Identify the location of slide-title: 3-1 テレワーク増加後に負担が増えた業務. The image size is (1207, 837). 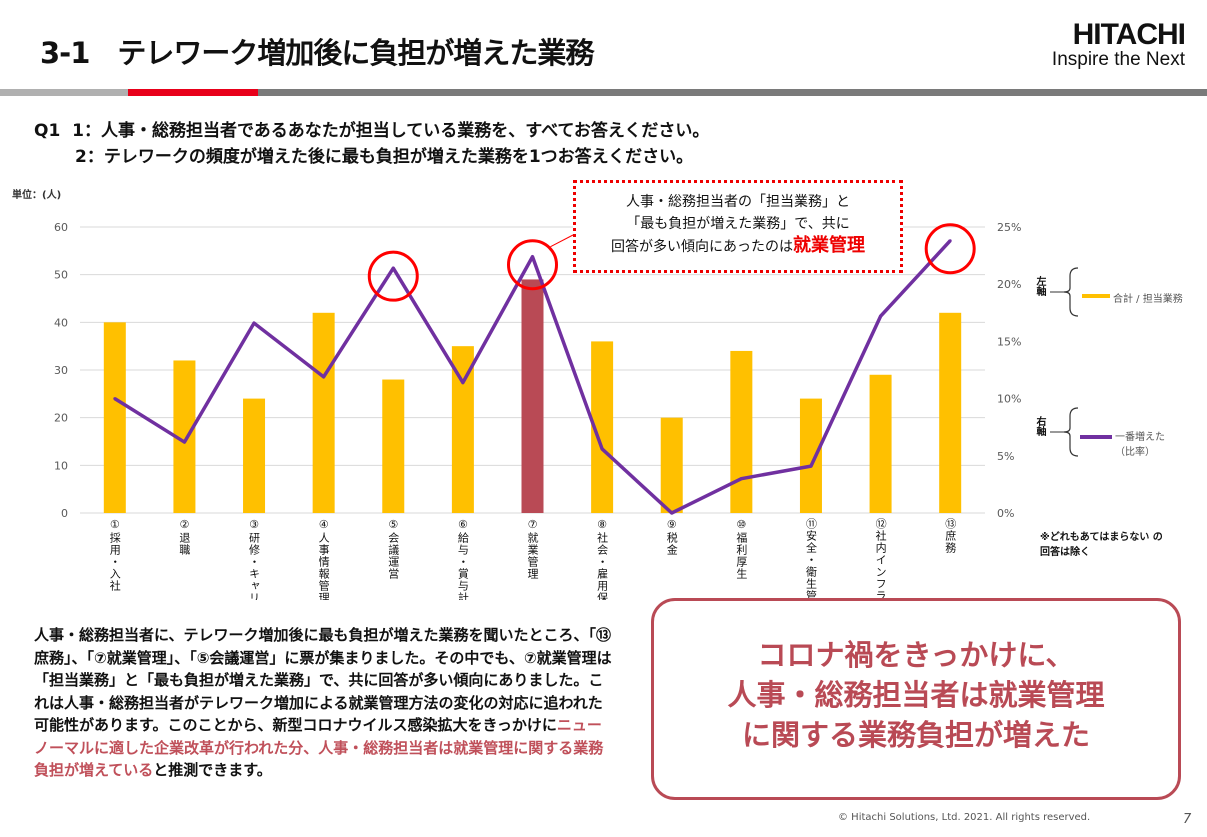
(317, 53).